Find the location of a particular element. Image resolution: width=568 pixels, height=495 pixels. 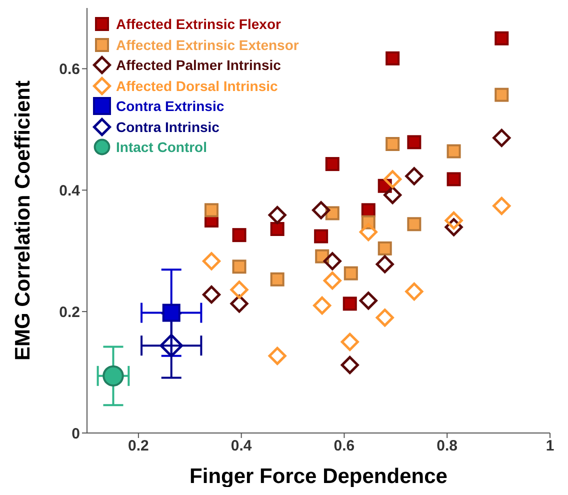

y-tick-label: 0 is located at coordinates (76, 433).